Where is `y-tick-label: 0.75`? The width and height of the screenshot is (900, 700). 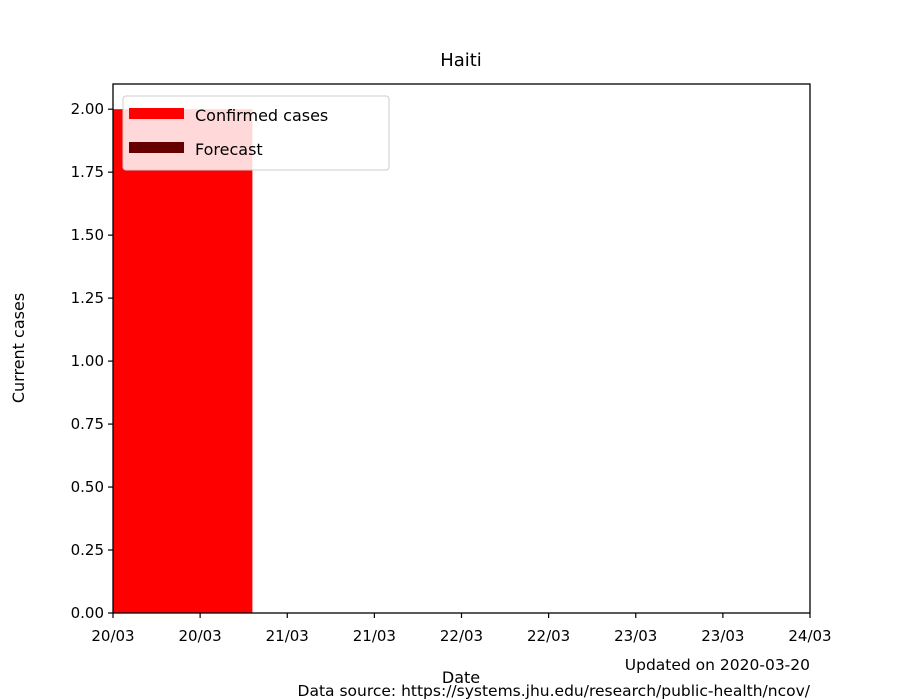
y-tick-label: 0.75 is located at coordinates (87, 424).